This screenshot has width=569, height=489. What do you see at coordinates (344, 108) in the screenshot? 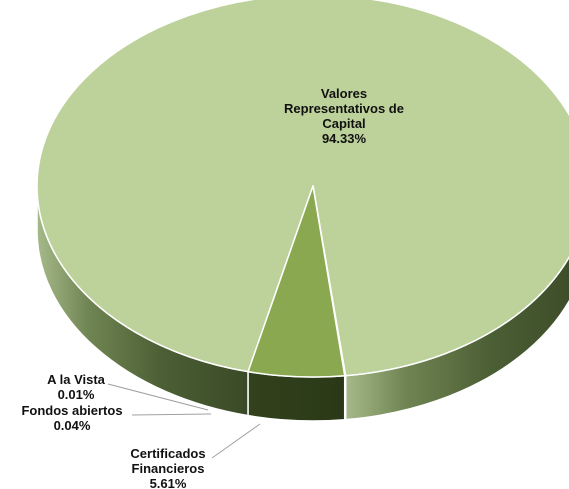
I see `name-label: Representativos de` at bounding box center [344, 108].